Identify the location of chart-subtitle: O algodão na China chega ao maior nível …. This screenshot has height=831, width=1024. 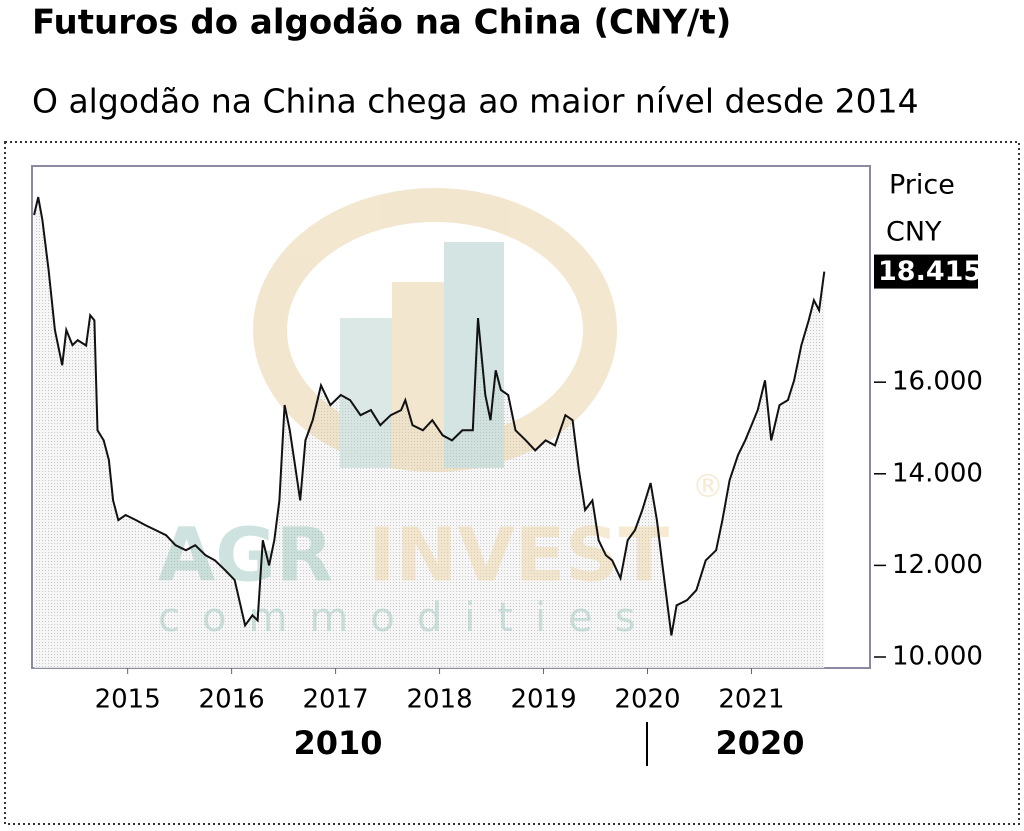
(475, 101).